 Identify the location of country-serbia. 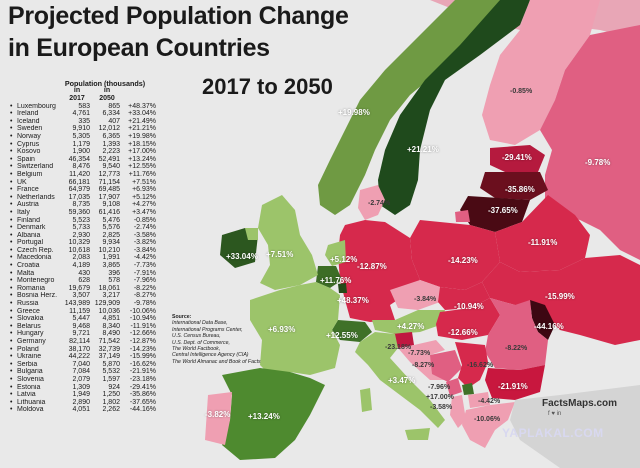
(471, 365).